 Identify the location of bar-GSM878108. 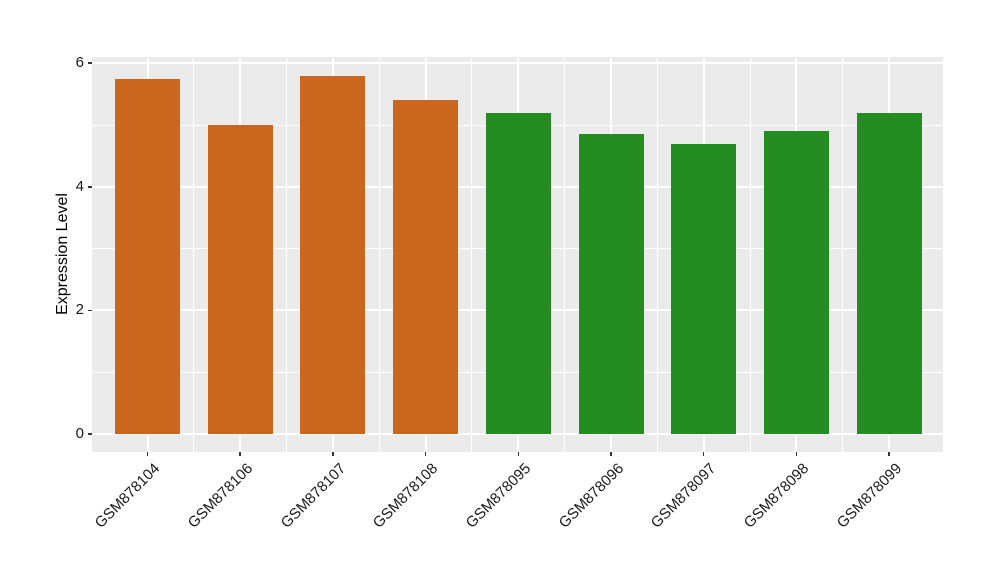
(426, 267).